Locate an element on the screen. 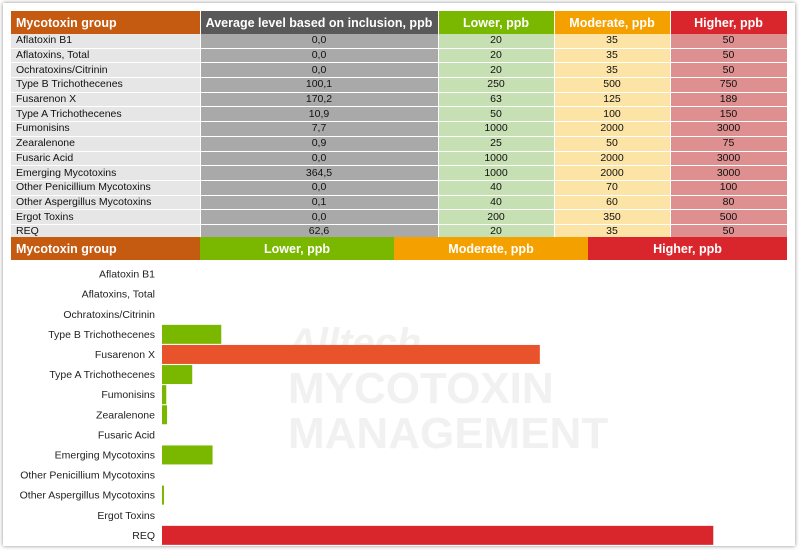  table-row: Fusarenon X 170,2 63 125 189 is located at coordinates (399, 100).